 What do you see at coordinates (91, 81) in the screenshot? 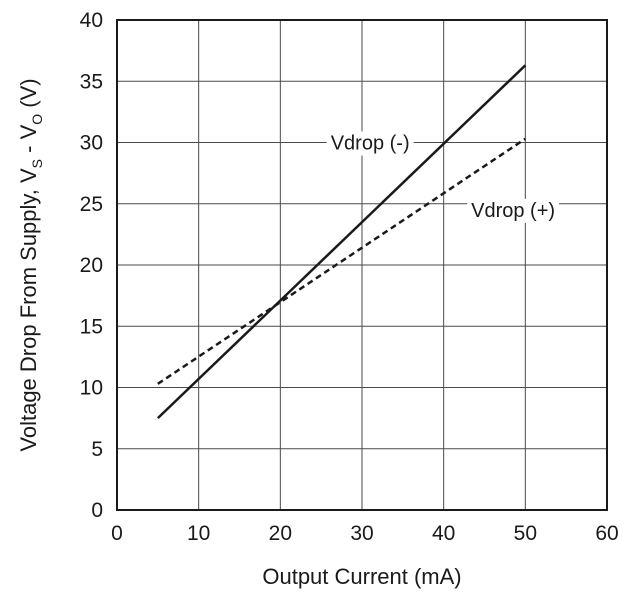
I see `y-tick-label: 35` at bounding box center [91, 81].